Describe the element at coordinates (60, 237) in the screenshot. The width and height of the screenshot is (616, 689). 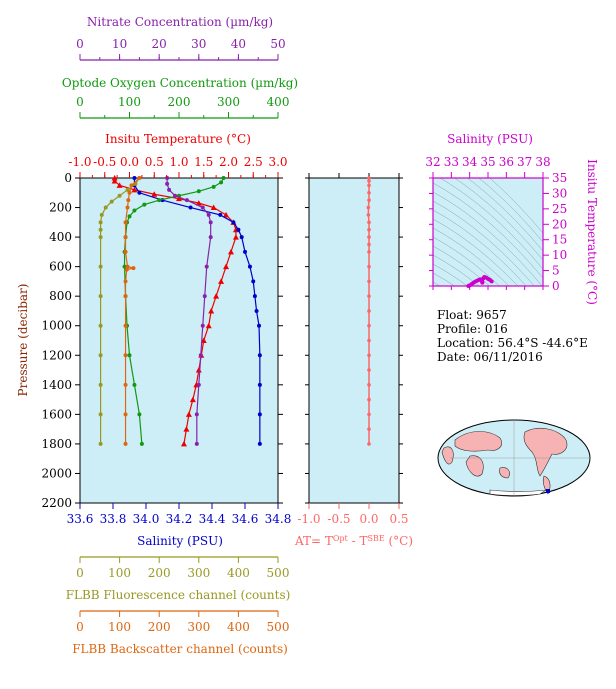
I see `pressure-tick-label: 400` at that location.